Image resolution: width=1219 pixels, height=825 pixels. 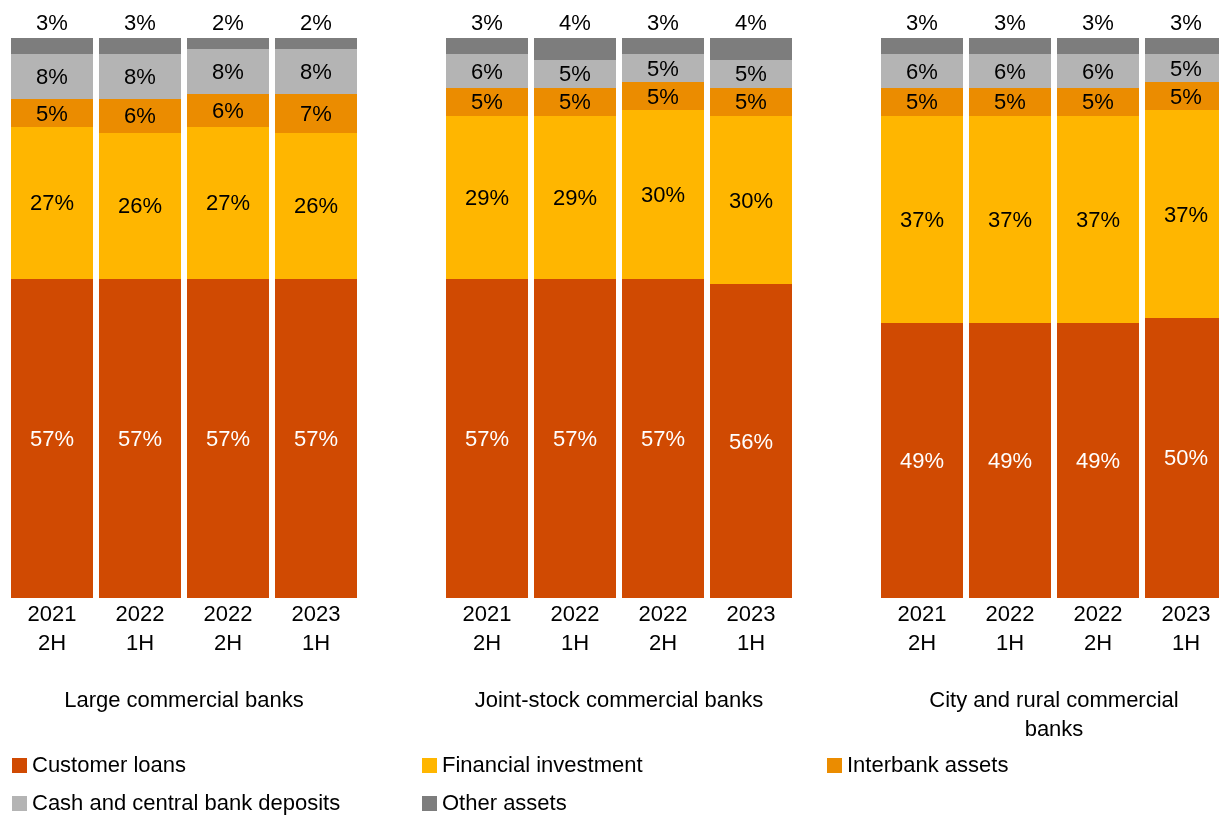 What do you see at coordinates (928, 765) in the screenshot?
I see `legend-label: Interbank assets` at bounding box center [928, 765].